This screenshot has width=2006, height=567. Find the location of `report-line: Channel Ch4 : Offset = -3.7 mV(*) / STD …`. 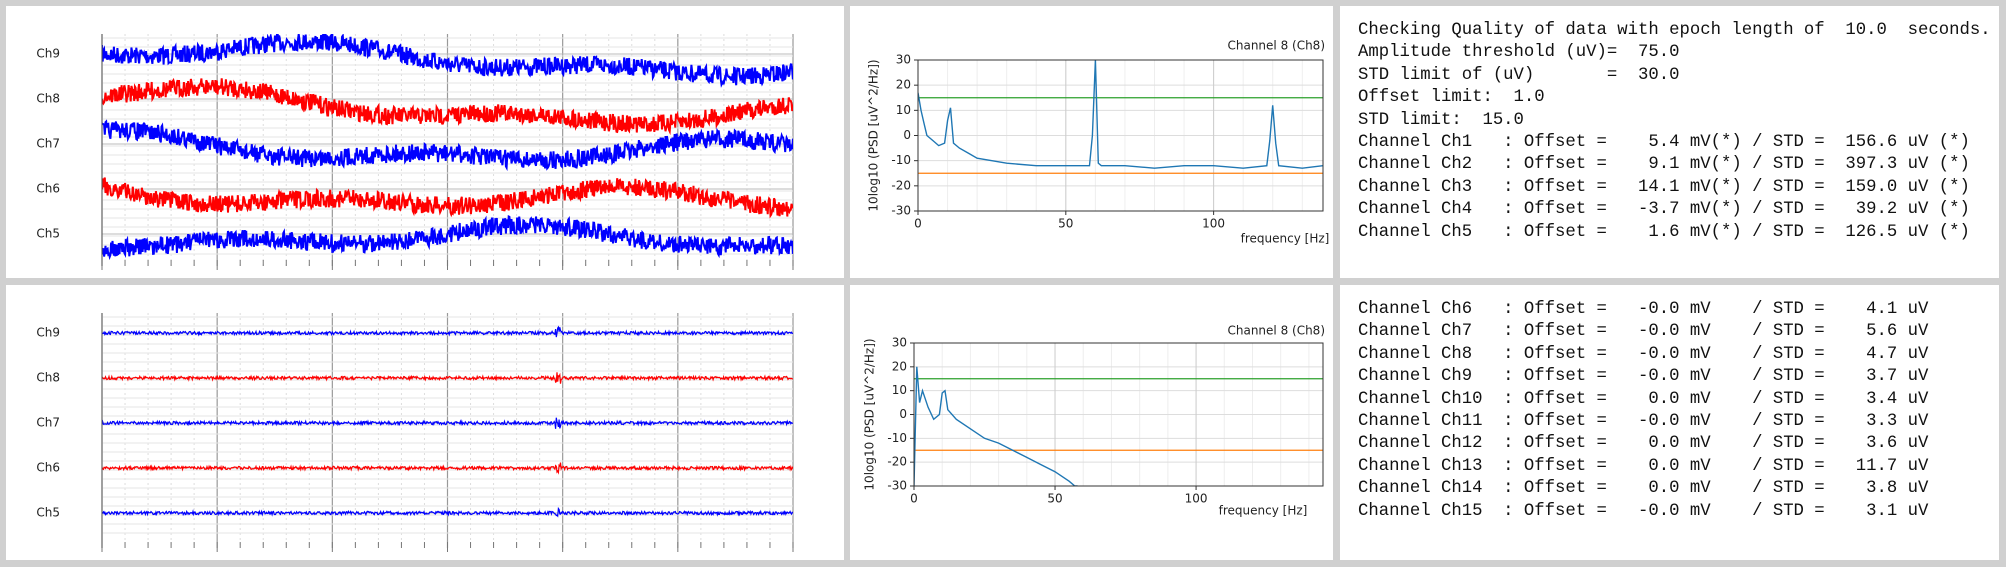

report-line: Channel Ch4 : Offset = -3.7 mV(*) / STD … is located at coordinates (1664, 210).